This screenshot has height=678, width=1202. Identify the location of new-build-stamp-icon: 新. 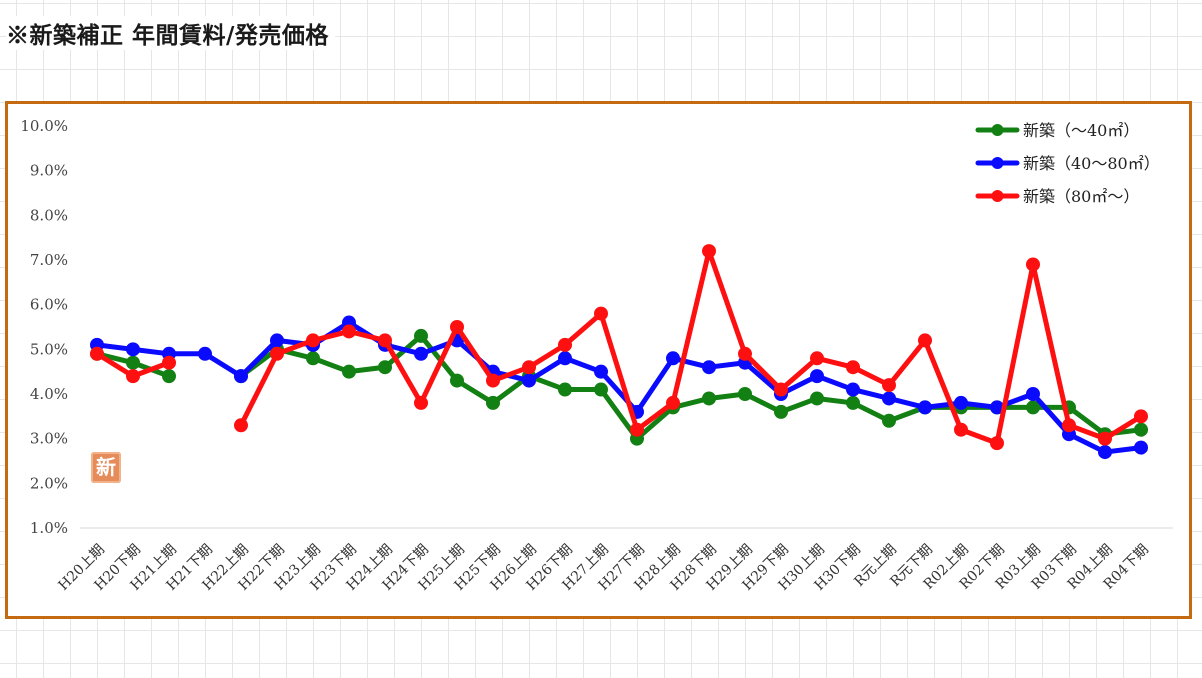
(106, 467).